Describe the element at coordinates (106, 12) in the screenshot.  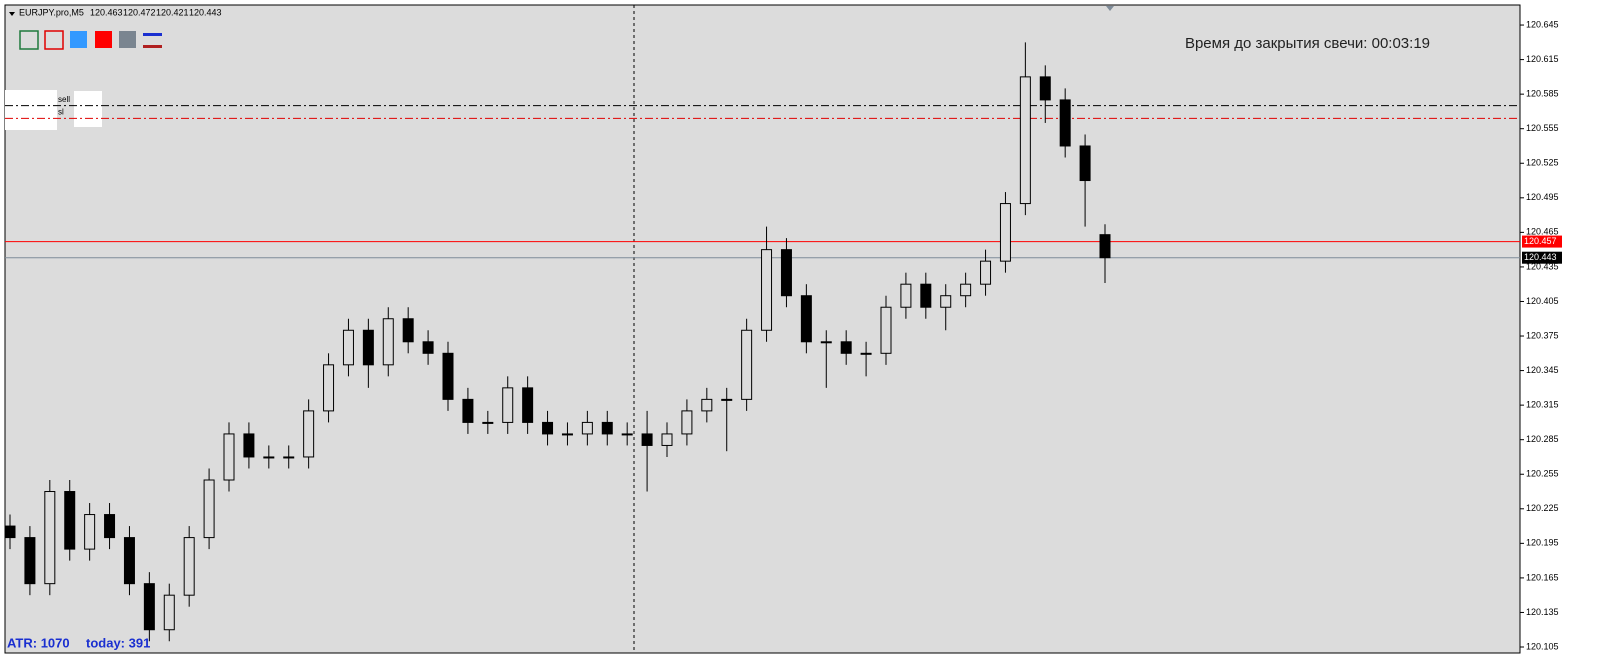
I see `ohlc-open: 120.463` at that location.